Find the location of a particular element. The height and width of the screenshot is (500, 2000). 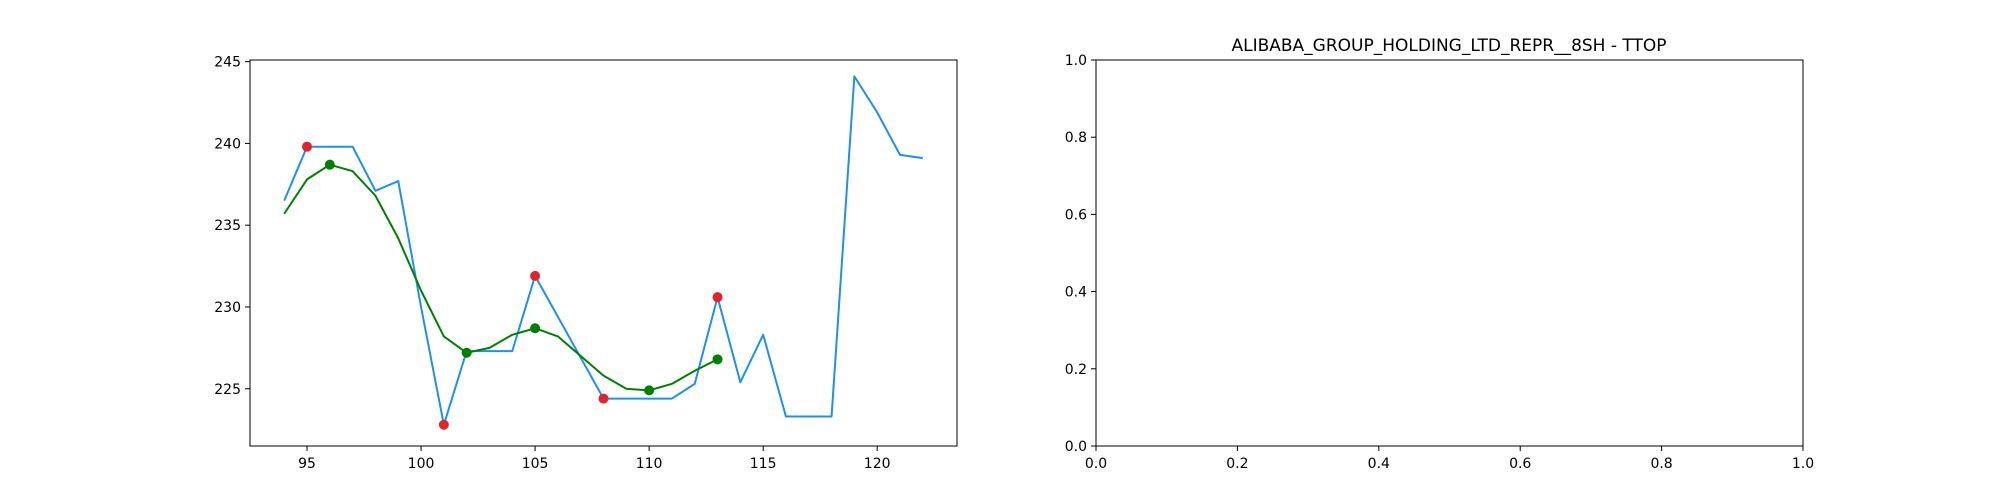

ttop-chart-y-tick-label: 0.6 is located at coordinates (1076, 215).